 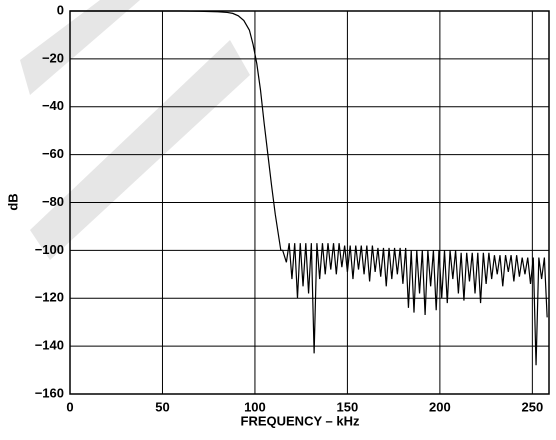 What do you see at coordinates (49, 345) in the screenshot?
I see `y-tick-label: −140` at bounding box center [49, 345].